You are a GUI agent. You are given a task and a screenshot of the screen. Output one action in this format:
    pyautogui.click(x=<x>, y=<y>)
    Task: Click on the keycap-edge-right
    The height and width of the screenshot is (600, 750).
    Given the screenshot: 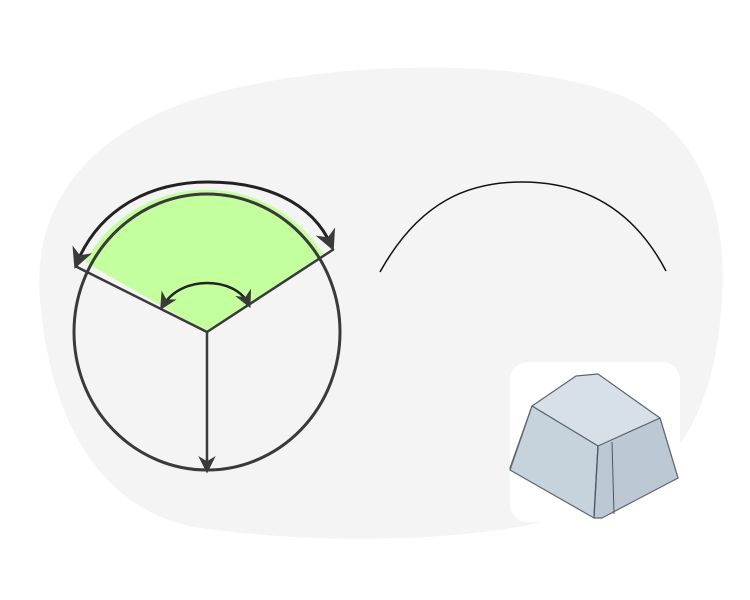 What is the action you would take?
    pyautogui.click(x=613, y=478)
    